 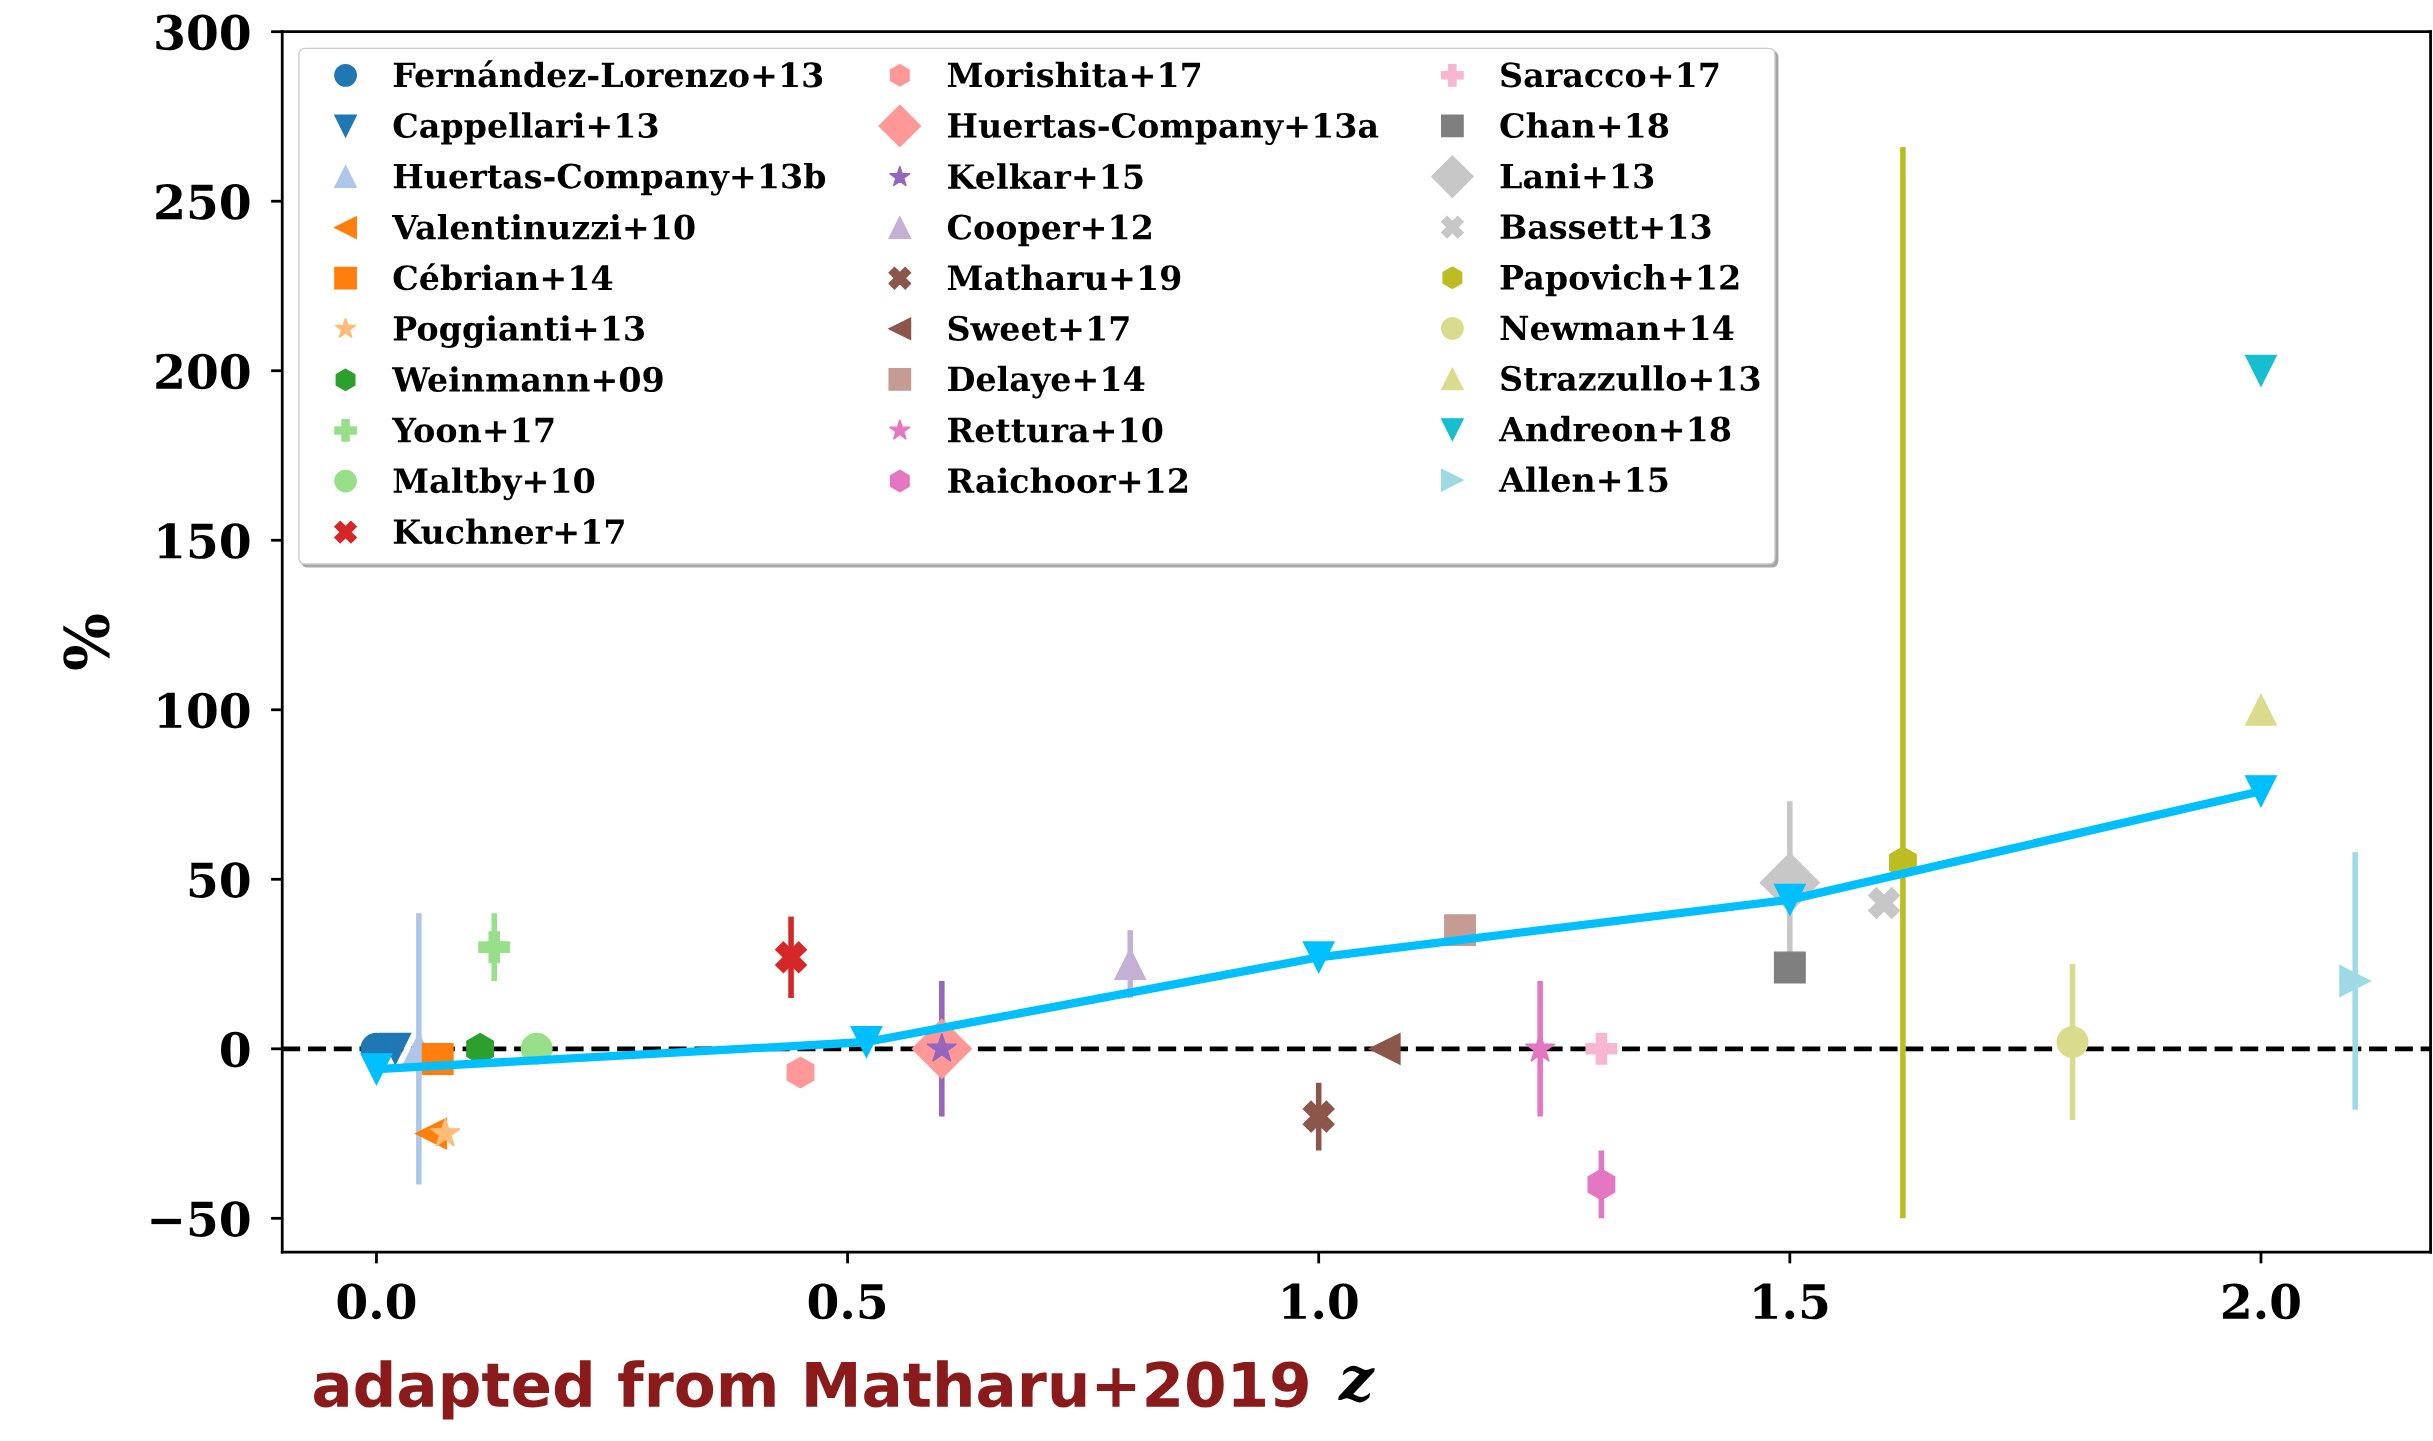 What do you see at coordinates (203, 32) in the screenshot?
I see `y-tick-label: 300` at bounding box center [203, 32].